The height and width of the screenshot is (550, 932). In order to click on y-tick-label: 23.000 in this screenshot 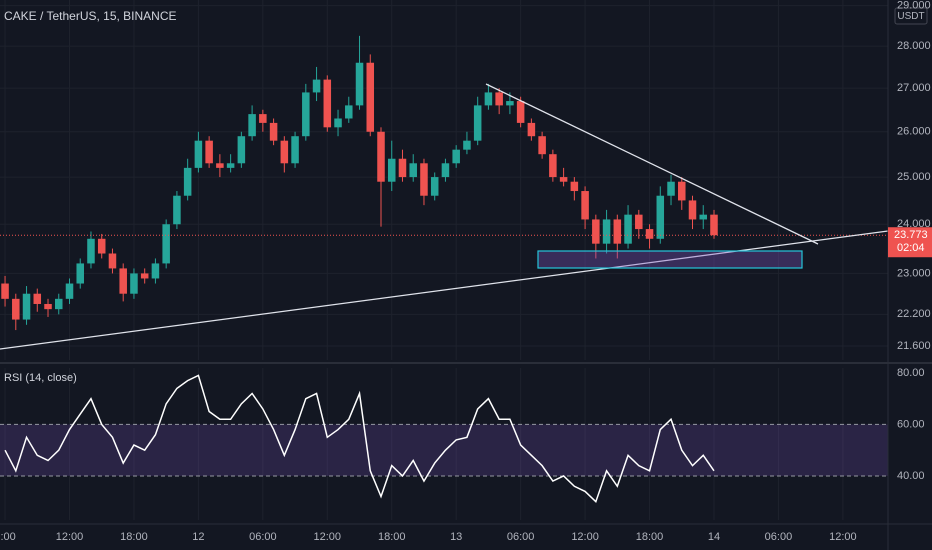, I will do `click(914, 273)`.